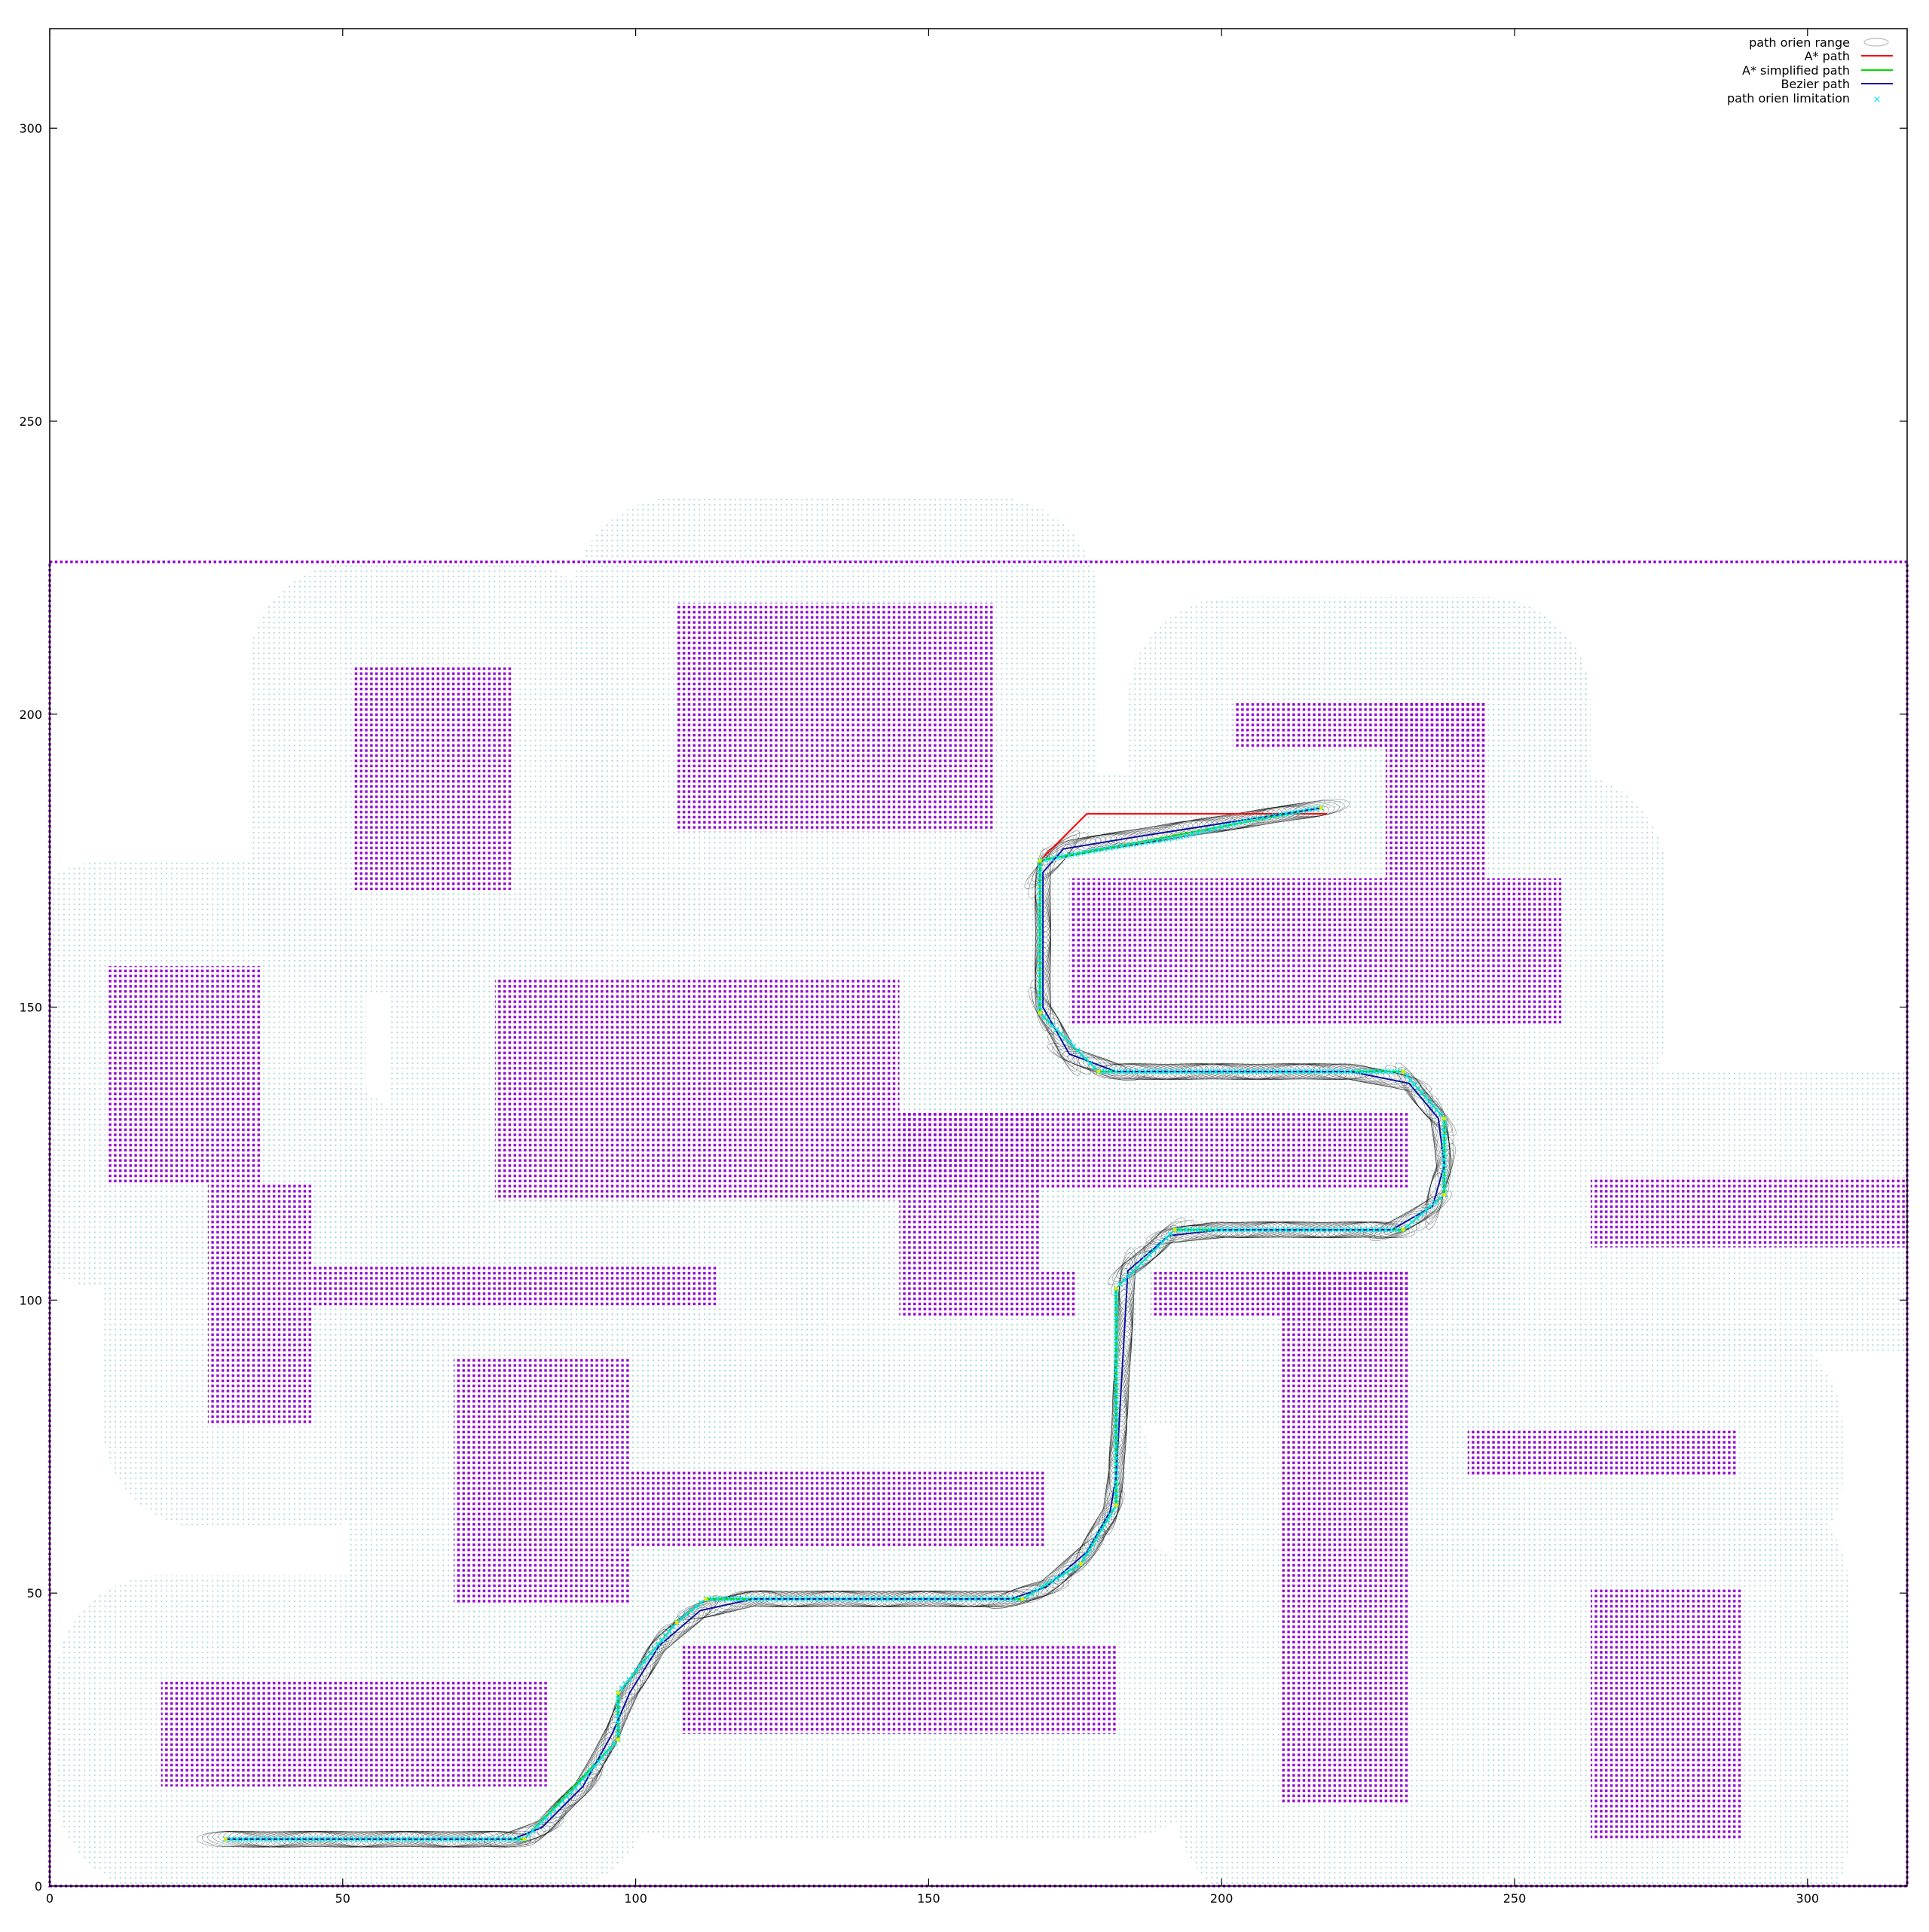 This screenshot has height=1932, width=1929. I want to click on legend-entry-path-orien-limitation: path orien limitation ×, so click(1804, 98).